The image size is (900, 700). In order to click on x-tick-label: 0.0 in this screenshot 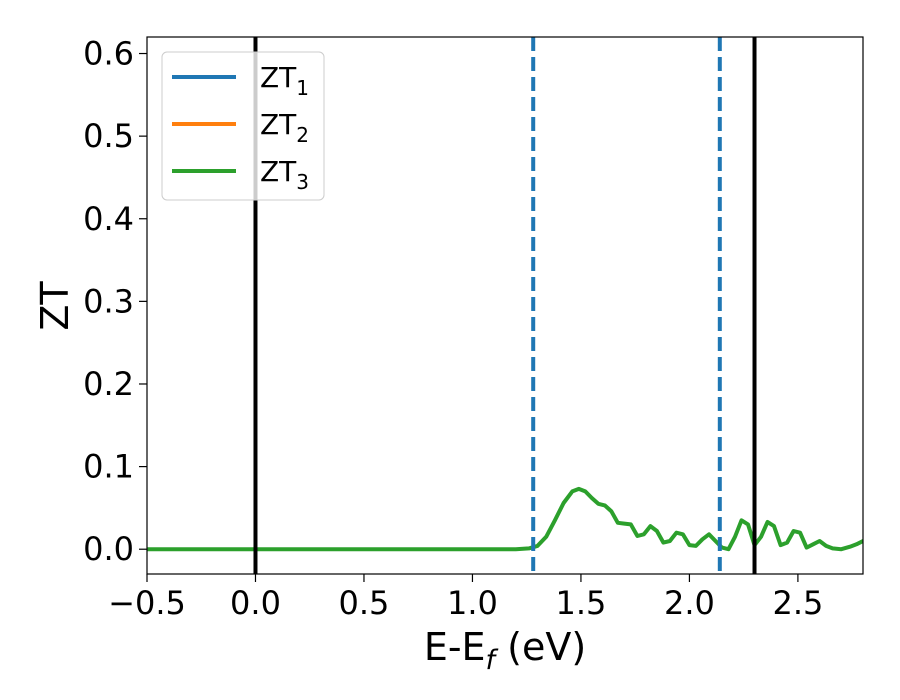, I will do `click(255, 603)`.